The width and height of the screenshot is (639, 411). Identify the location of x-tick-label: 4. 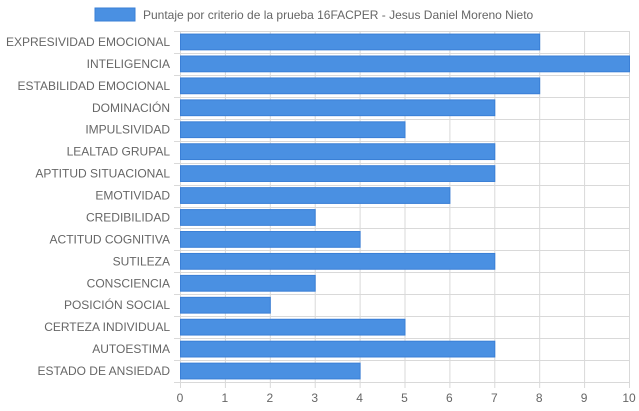
(359, 398).